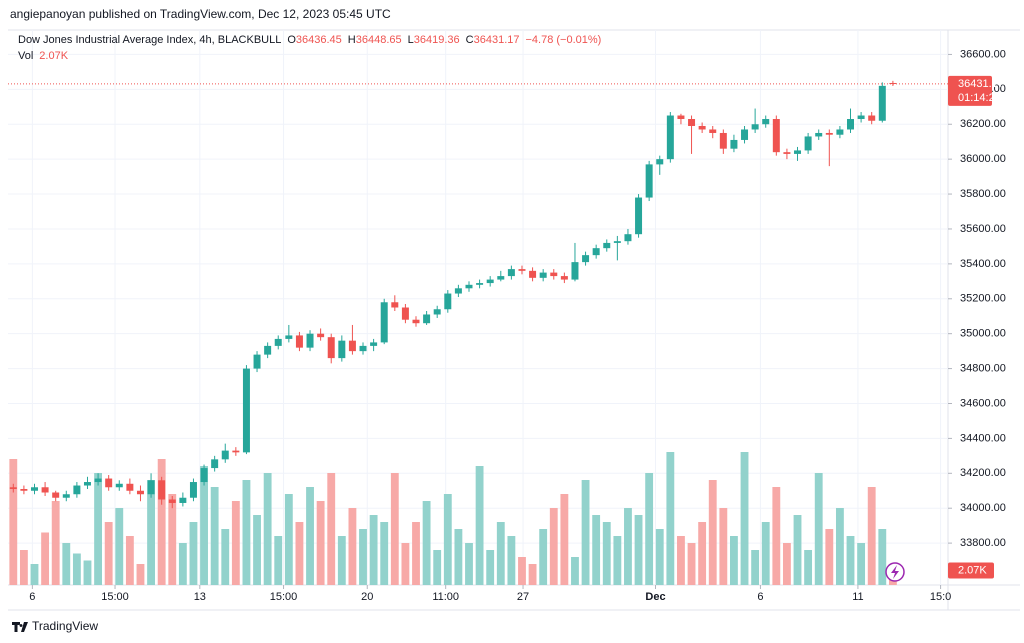 This screenshot has height=643, width=1024. What do you see at coordinates (367, 597) in the screenshot?
I see `x-tick-label: 20` at bounding box center [367, 597].